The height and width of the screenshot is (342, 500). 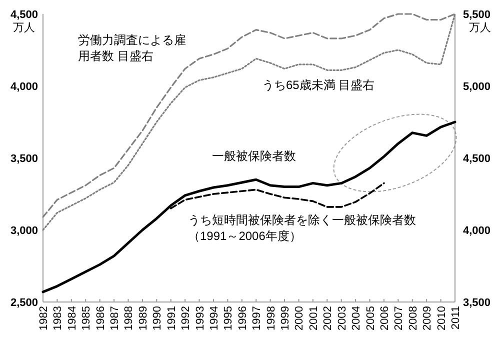 I want to click on y2-tick-label: 5,500, so click(x=477, y=15).